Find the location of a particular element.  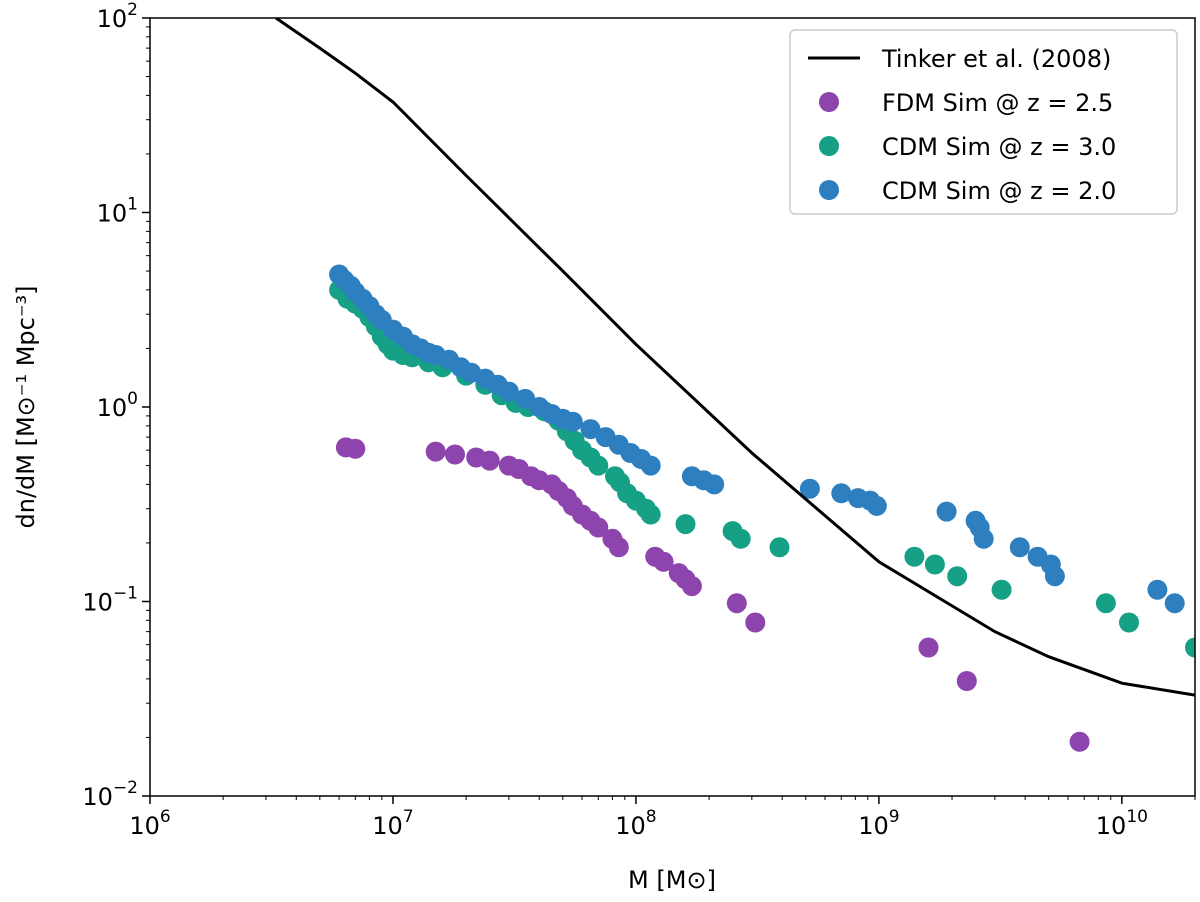

legend-entry: CDM Sim @ z = 2.0 is located at coordinates (967, 191).